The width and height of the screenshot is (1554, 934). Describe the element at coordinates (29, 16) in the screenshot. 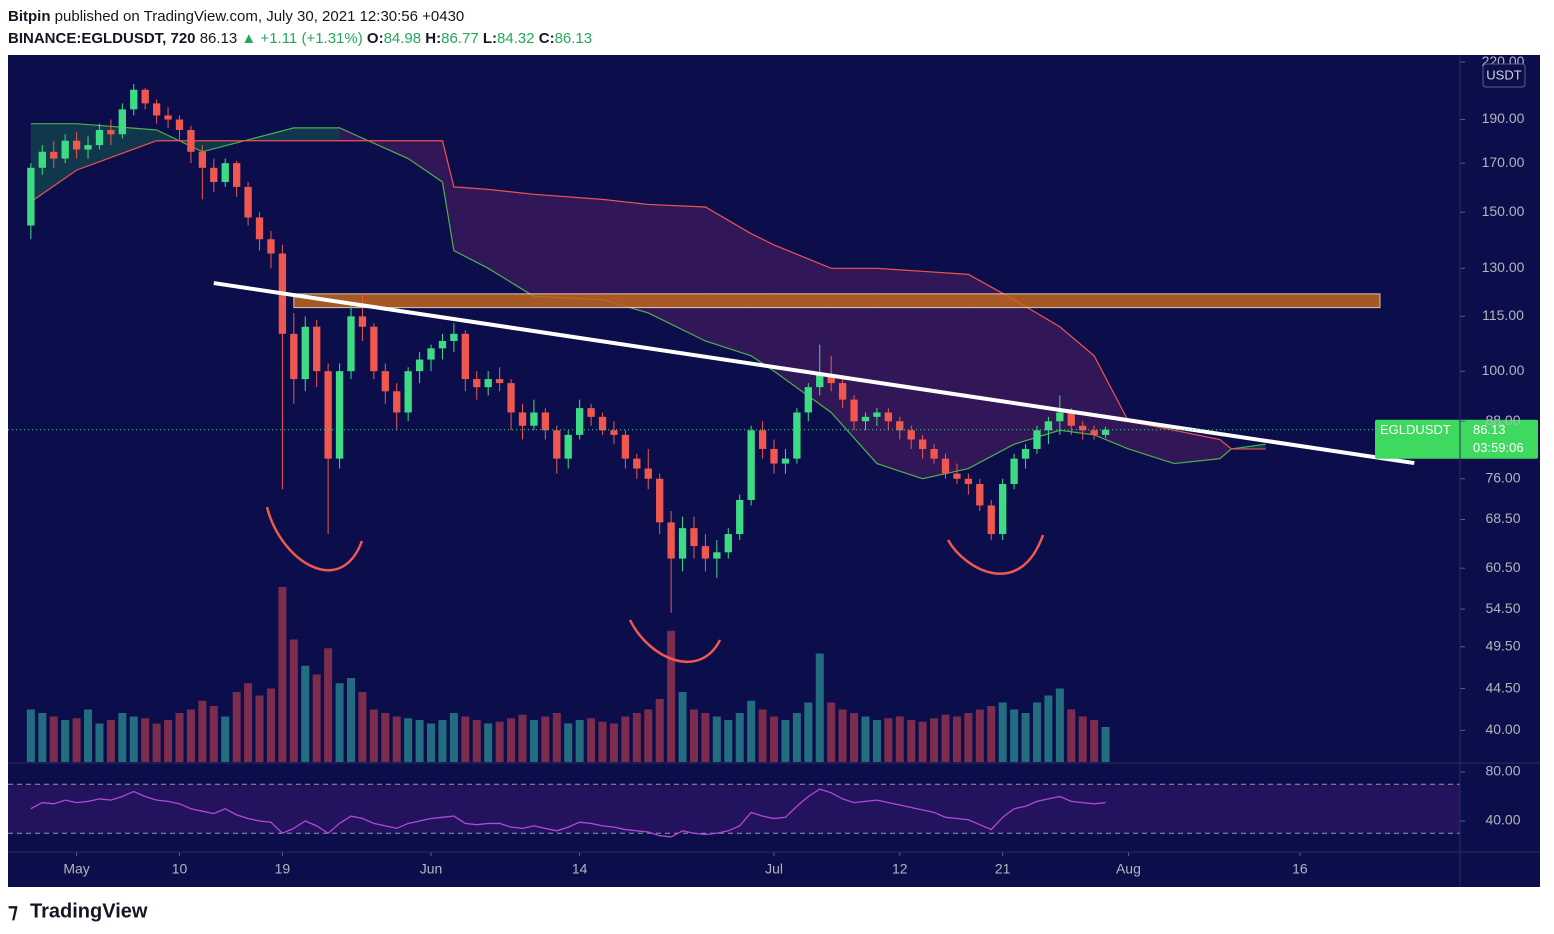

I see `publisher: Bitpin` at that location.